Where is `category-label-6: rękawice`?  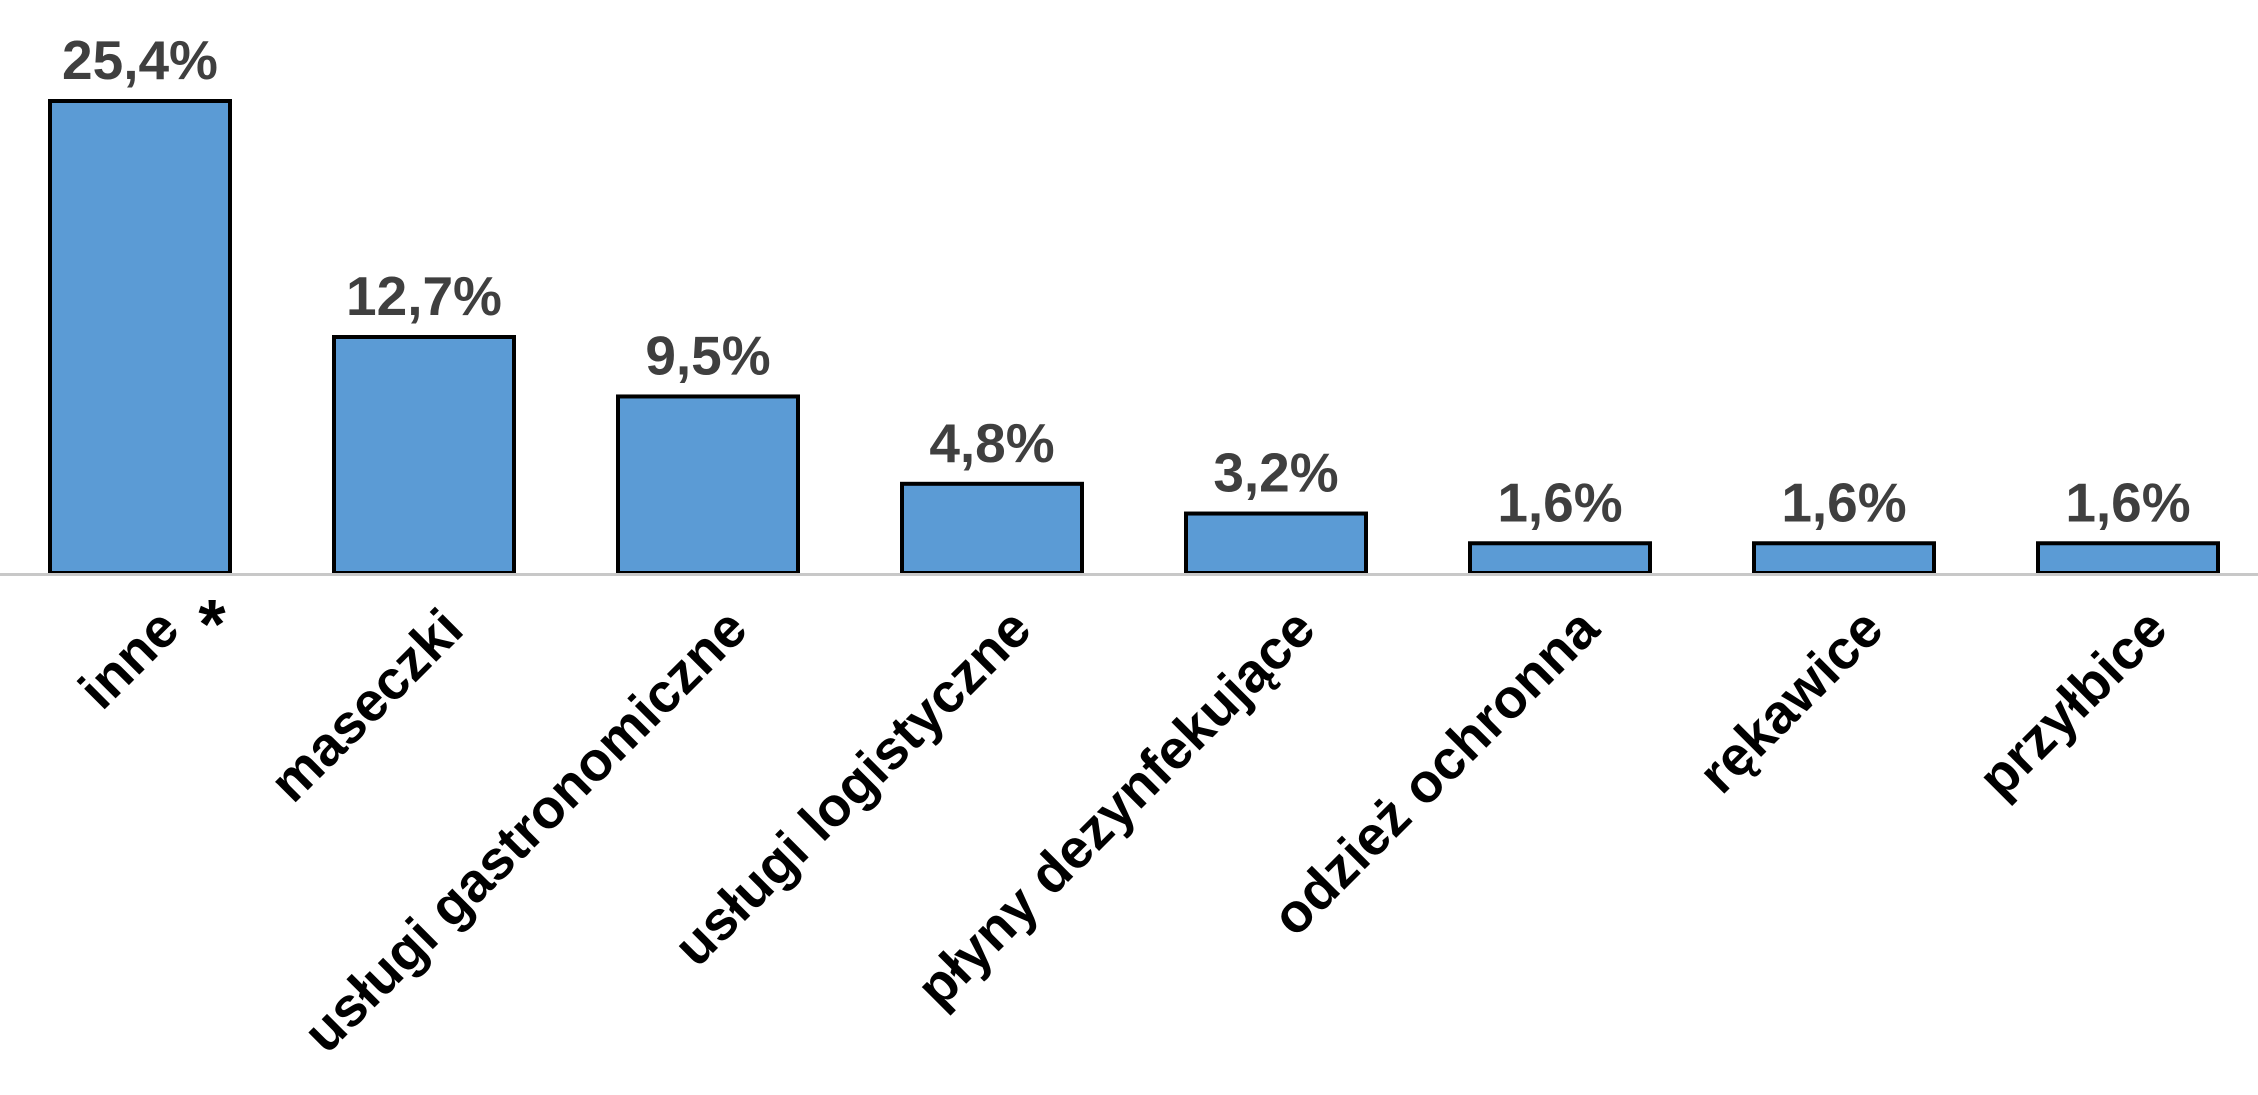 category-label-6: rękawice is located at coordinates (1790, 701).